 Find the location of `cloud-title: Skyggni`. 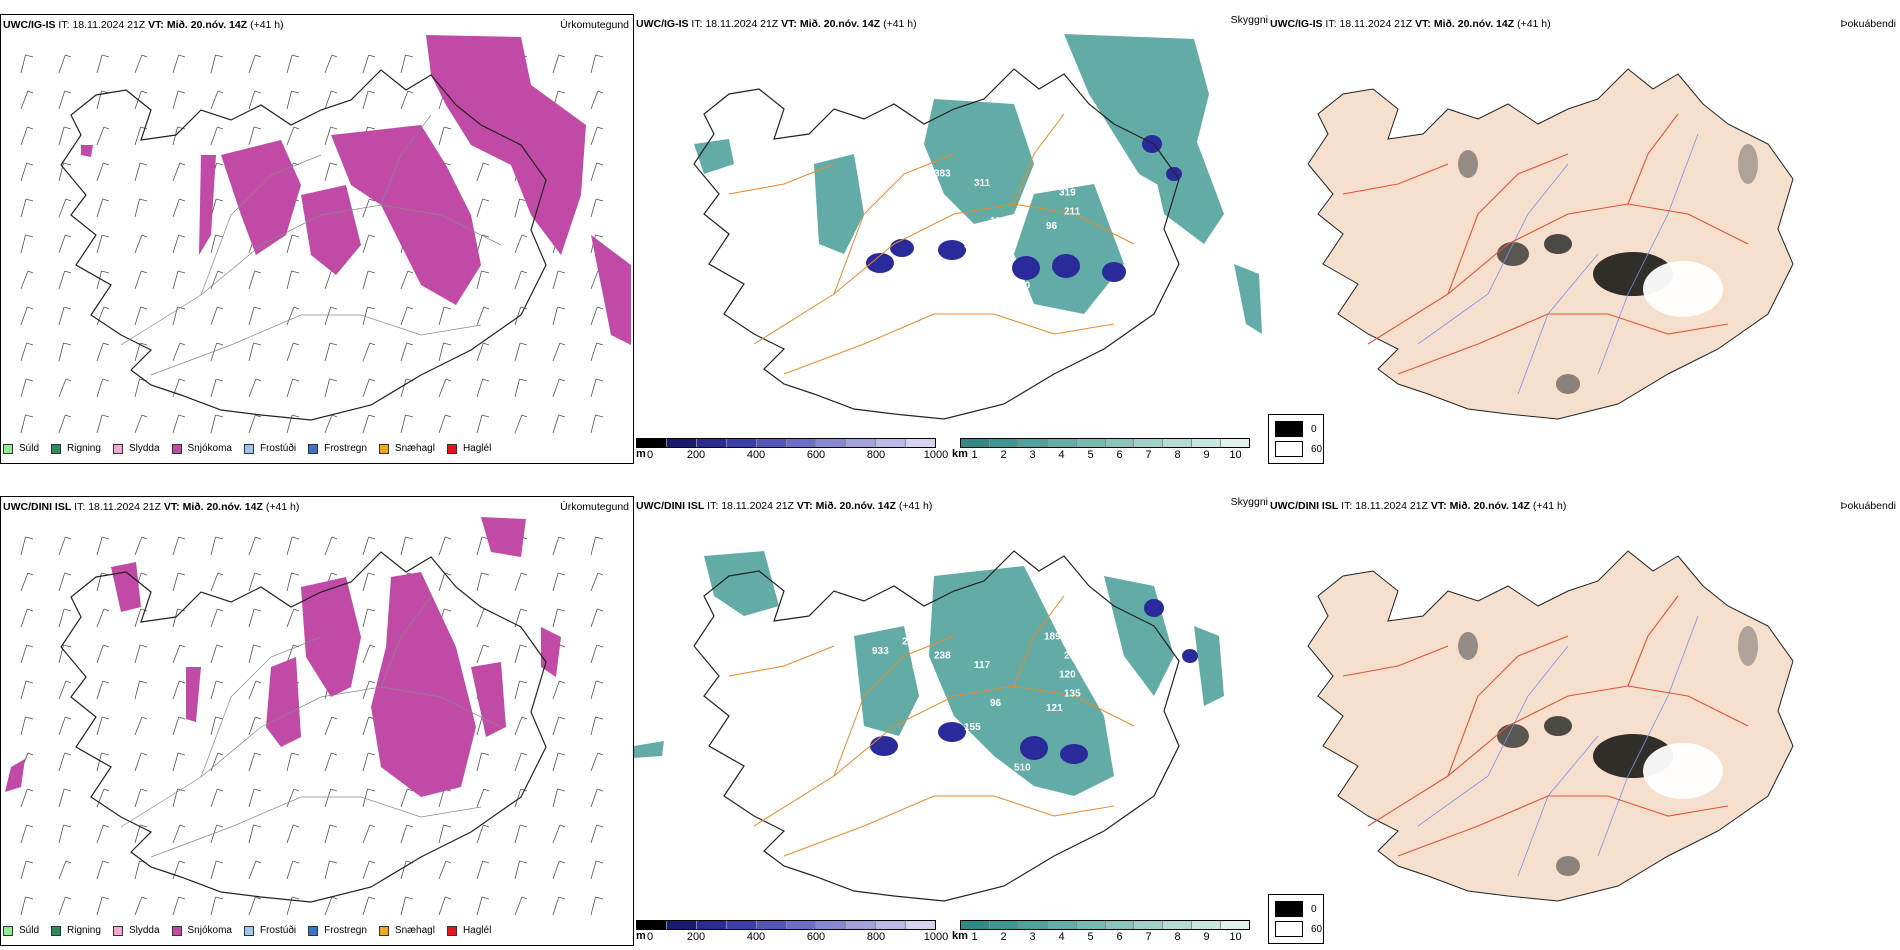

cloud-title: Skyggni is located at coordinates (1249, 20).